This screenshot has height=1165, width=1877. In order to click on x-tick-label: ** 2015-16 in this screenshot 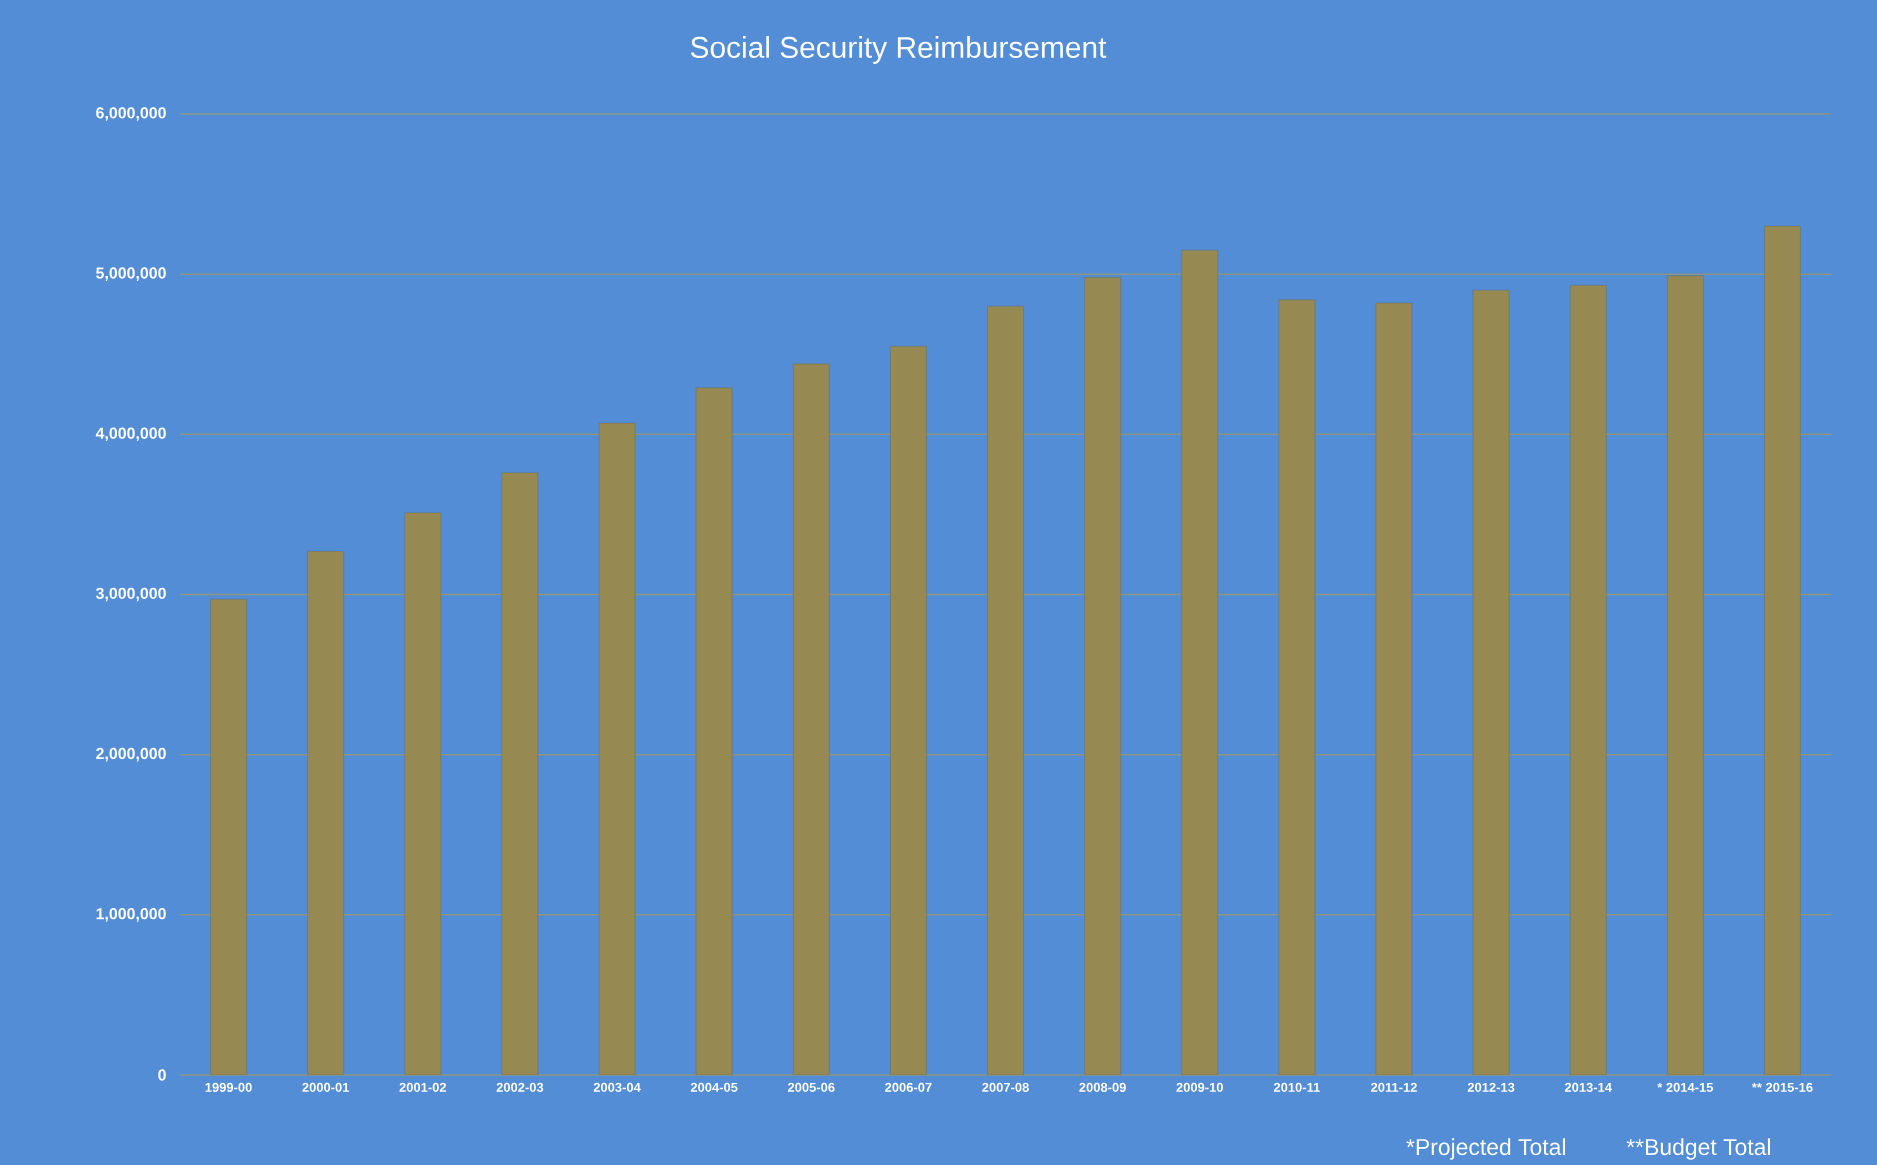, I will do `click(1782, 1087)`.